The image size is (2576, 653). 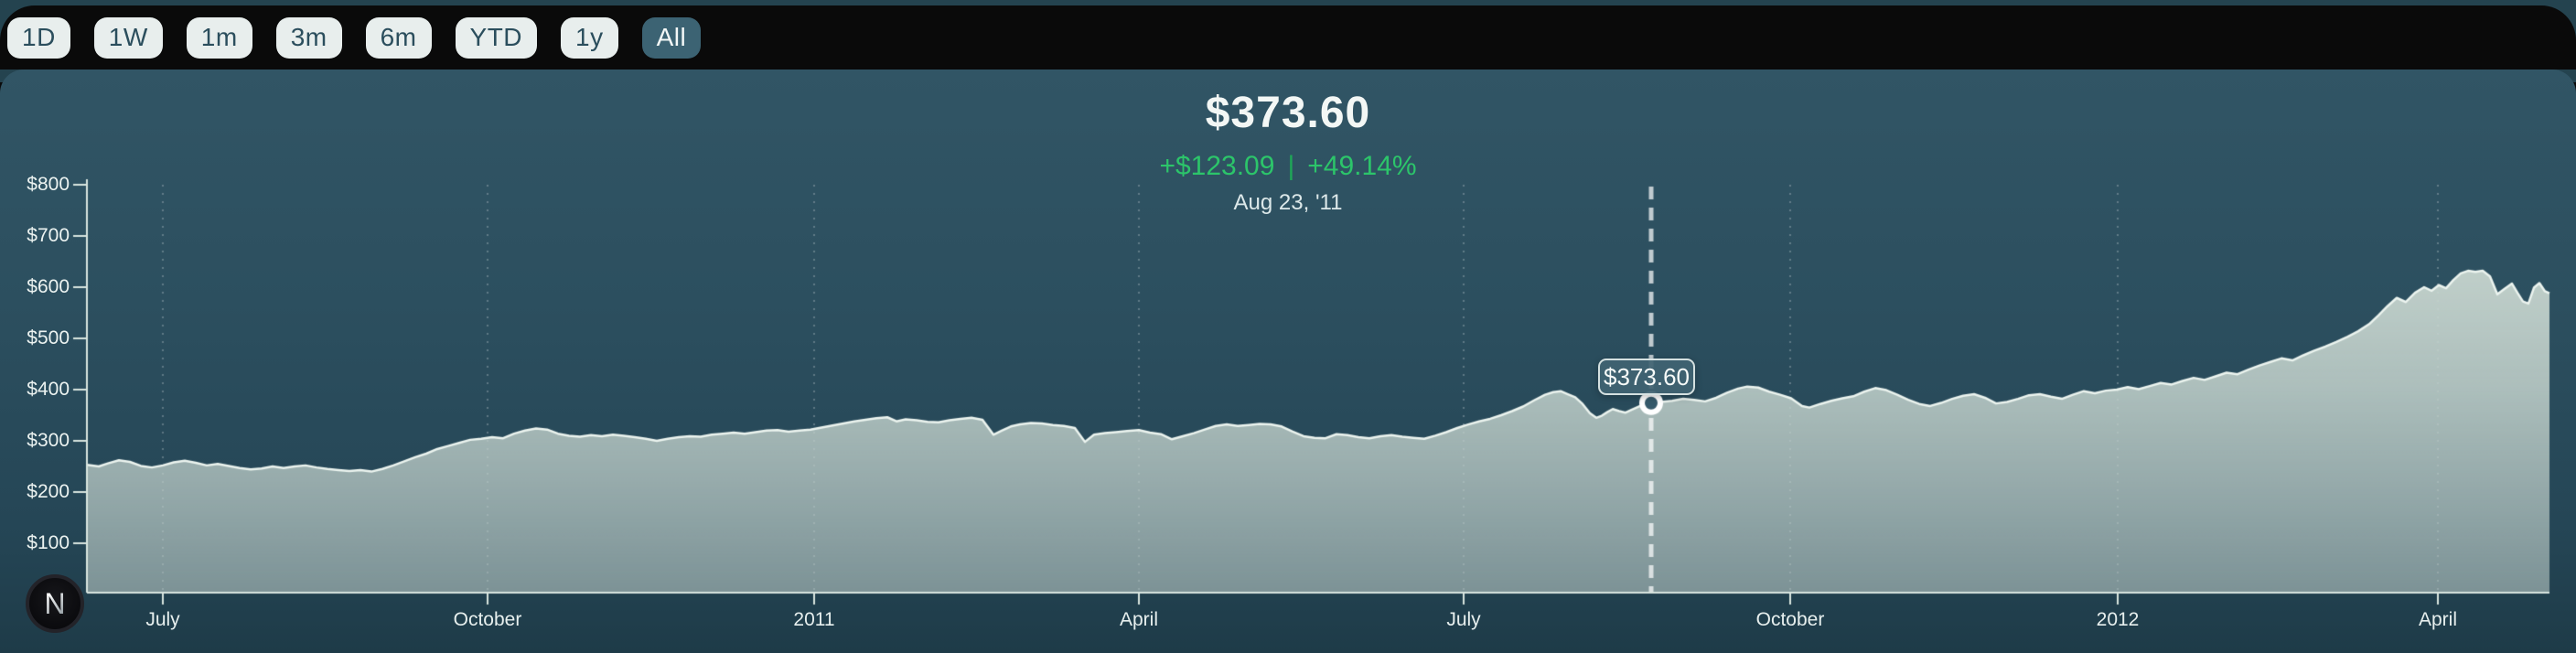 I want to click on x-axis-label-1-october: October, so click(x=488, y=619).